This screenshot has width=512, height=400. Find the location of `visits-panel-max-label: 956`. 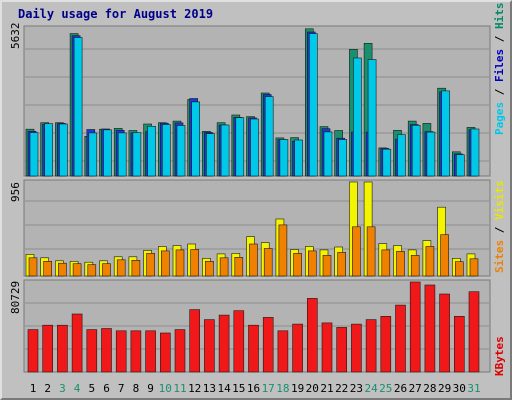

visits-panel-max-label: 956 is located at coordinates (15, 192).